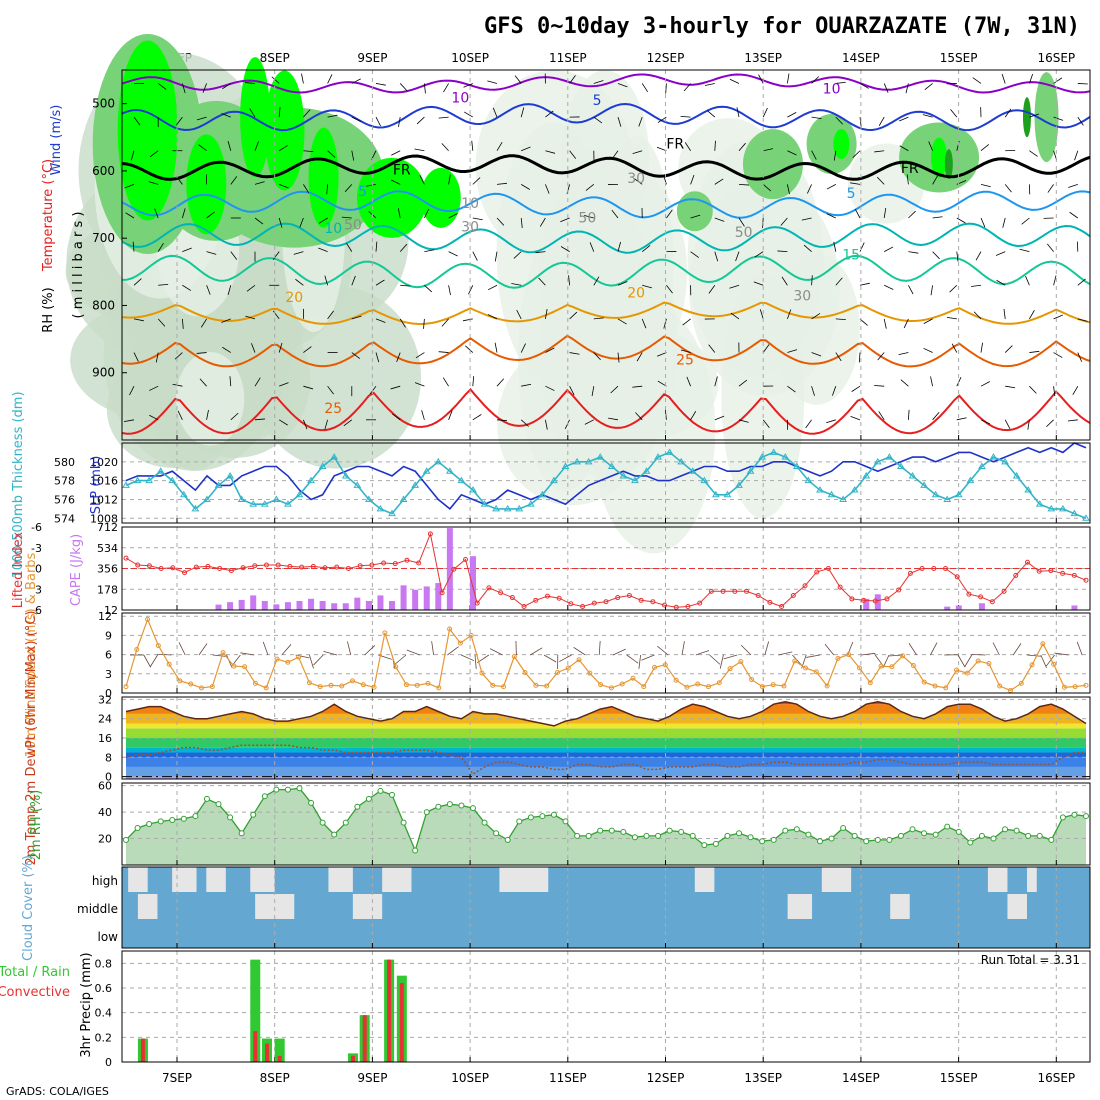 Image resolution: width=1100 pixels, height=1100 pixels. Describe the element at coordinates (107, 527) in the screenshot. I see `cape-tick: 712` at that location.